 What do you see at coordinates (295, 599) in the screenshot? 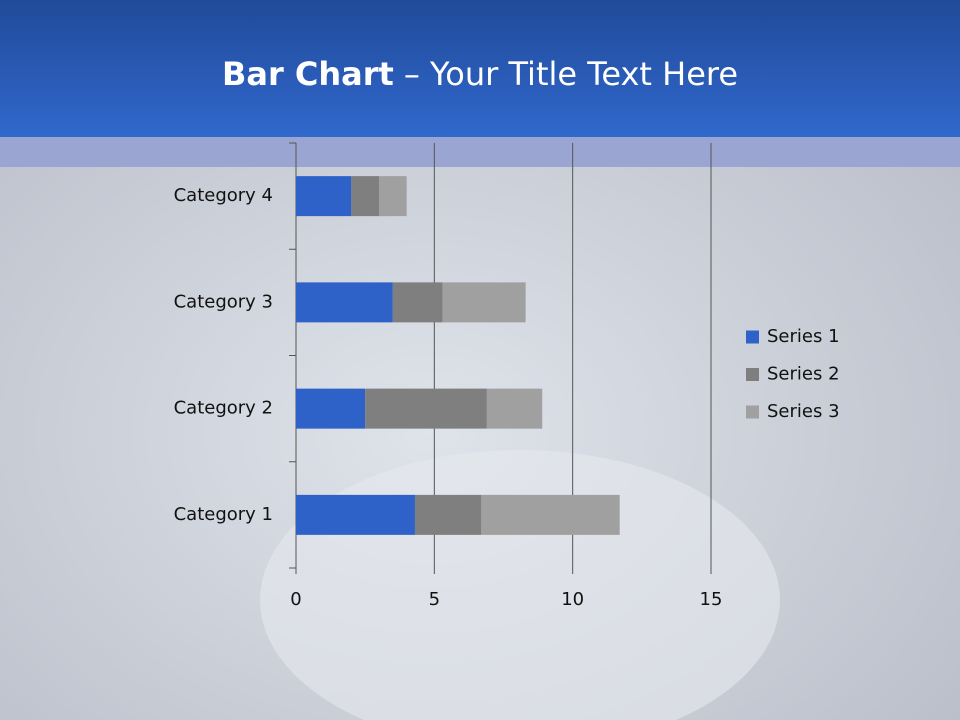
I see `x-tick-label: 0` at bounding box center [295, 599].